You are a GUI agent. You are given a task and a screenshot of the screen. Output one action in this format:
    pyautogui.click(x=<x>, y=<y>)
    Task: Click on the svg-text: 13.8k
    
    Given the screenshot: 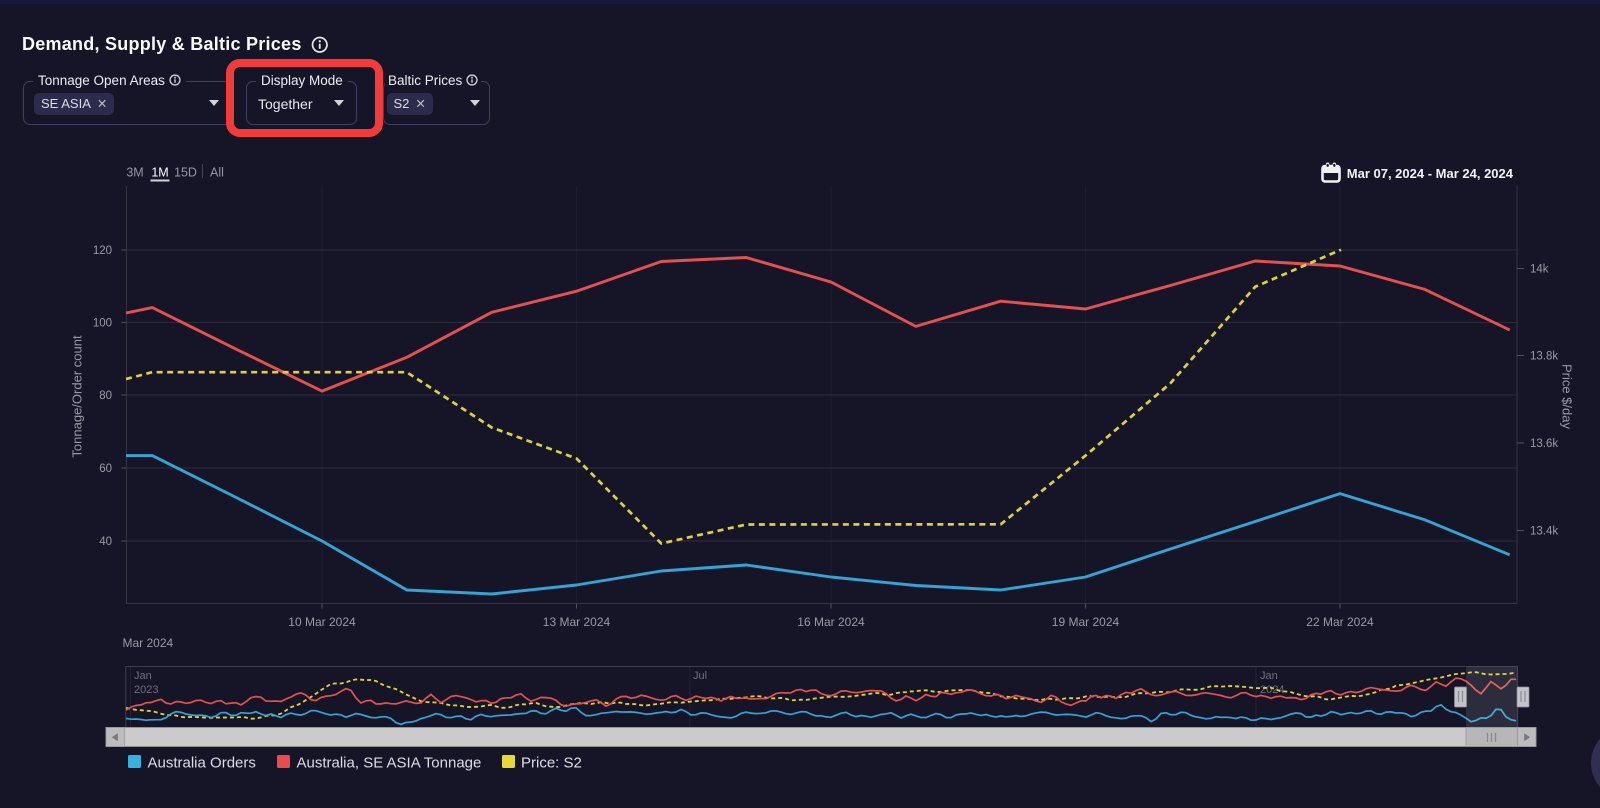 What is the action you would take?
    pyautogui.click(x=1544, y=357)
    